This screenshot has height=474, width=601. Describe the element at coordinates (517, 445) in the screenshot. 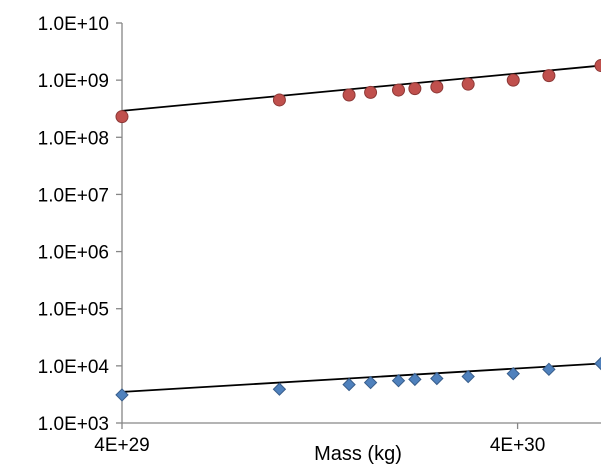

I see `x-tick-label: 4E+30` at that location.